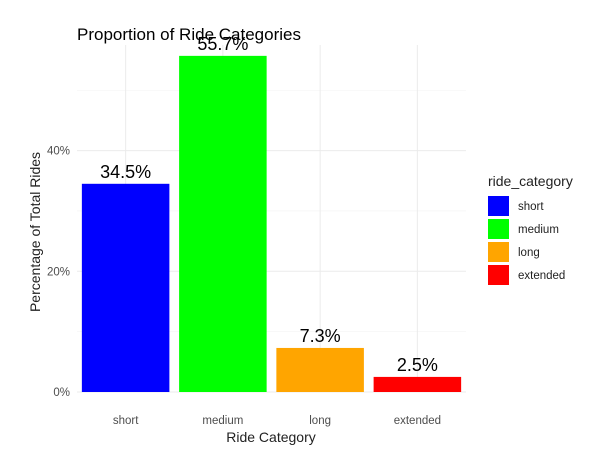  What do you see at coordinates (498, 275) in the screenshot?
I see `legend-swatch-extended` at bounding box center [498, 275].